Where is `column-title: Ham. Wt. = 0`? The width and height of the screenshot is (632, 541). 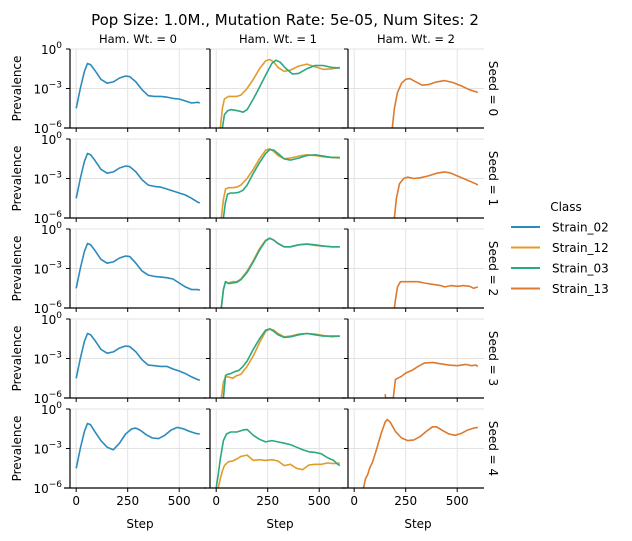 column-title: Ham. Wt. = 0 is located at coordinates (138, 39).